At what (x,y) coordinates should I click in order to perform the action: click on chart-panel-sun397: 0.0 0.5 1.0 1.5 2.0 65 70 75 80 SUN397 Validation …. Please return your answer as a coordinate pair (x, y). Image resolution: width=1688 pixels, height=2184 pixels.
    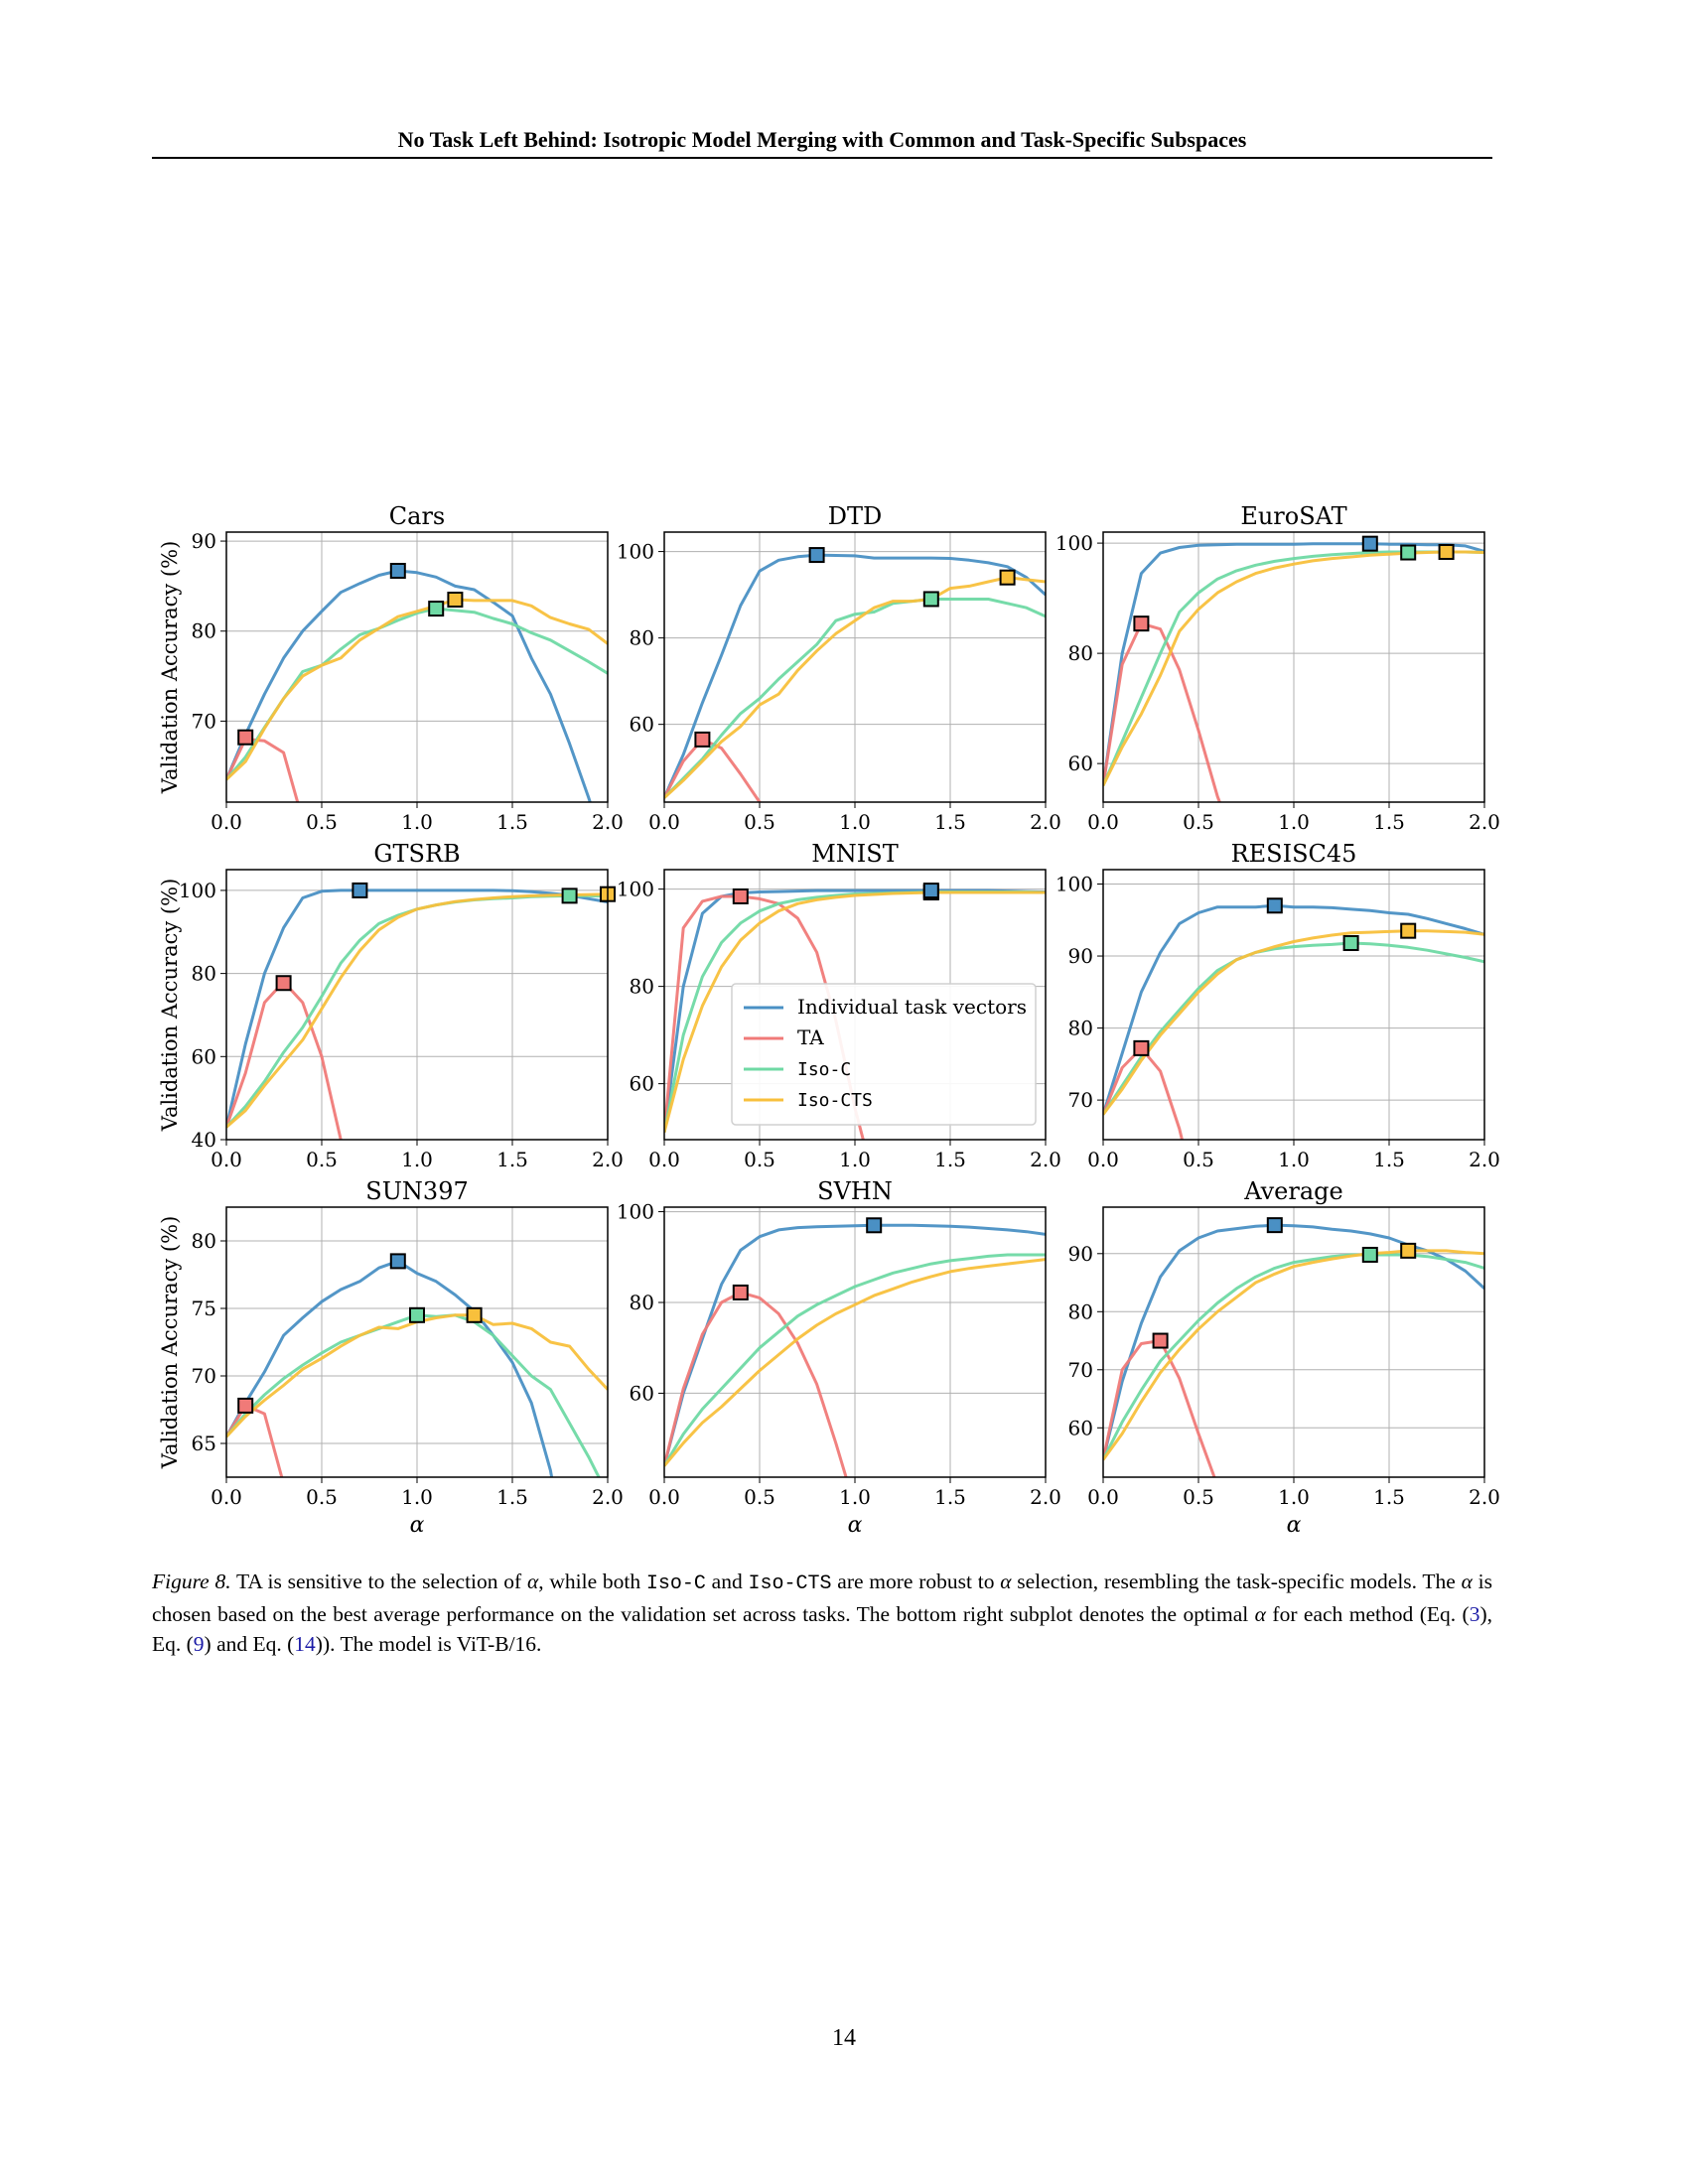
    Looking at the image, I should click on (391, 1357).